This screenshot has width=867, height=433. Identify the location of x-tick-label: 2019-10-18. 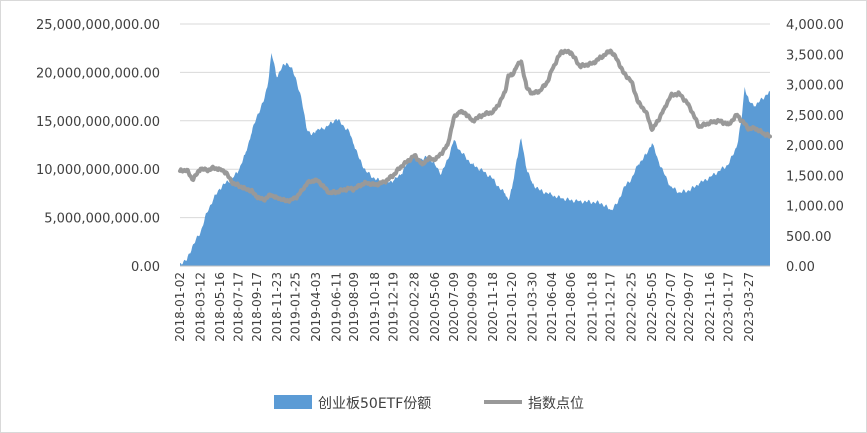
(375, 307).